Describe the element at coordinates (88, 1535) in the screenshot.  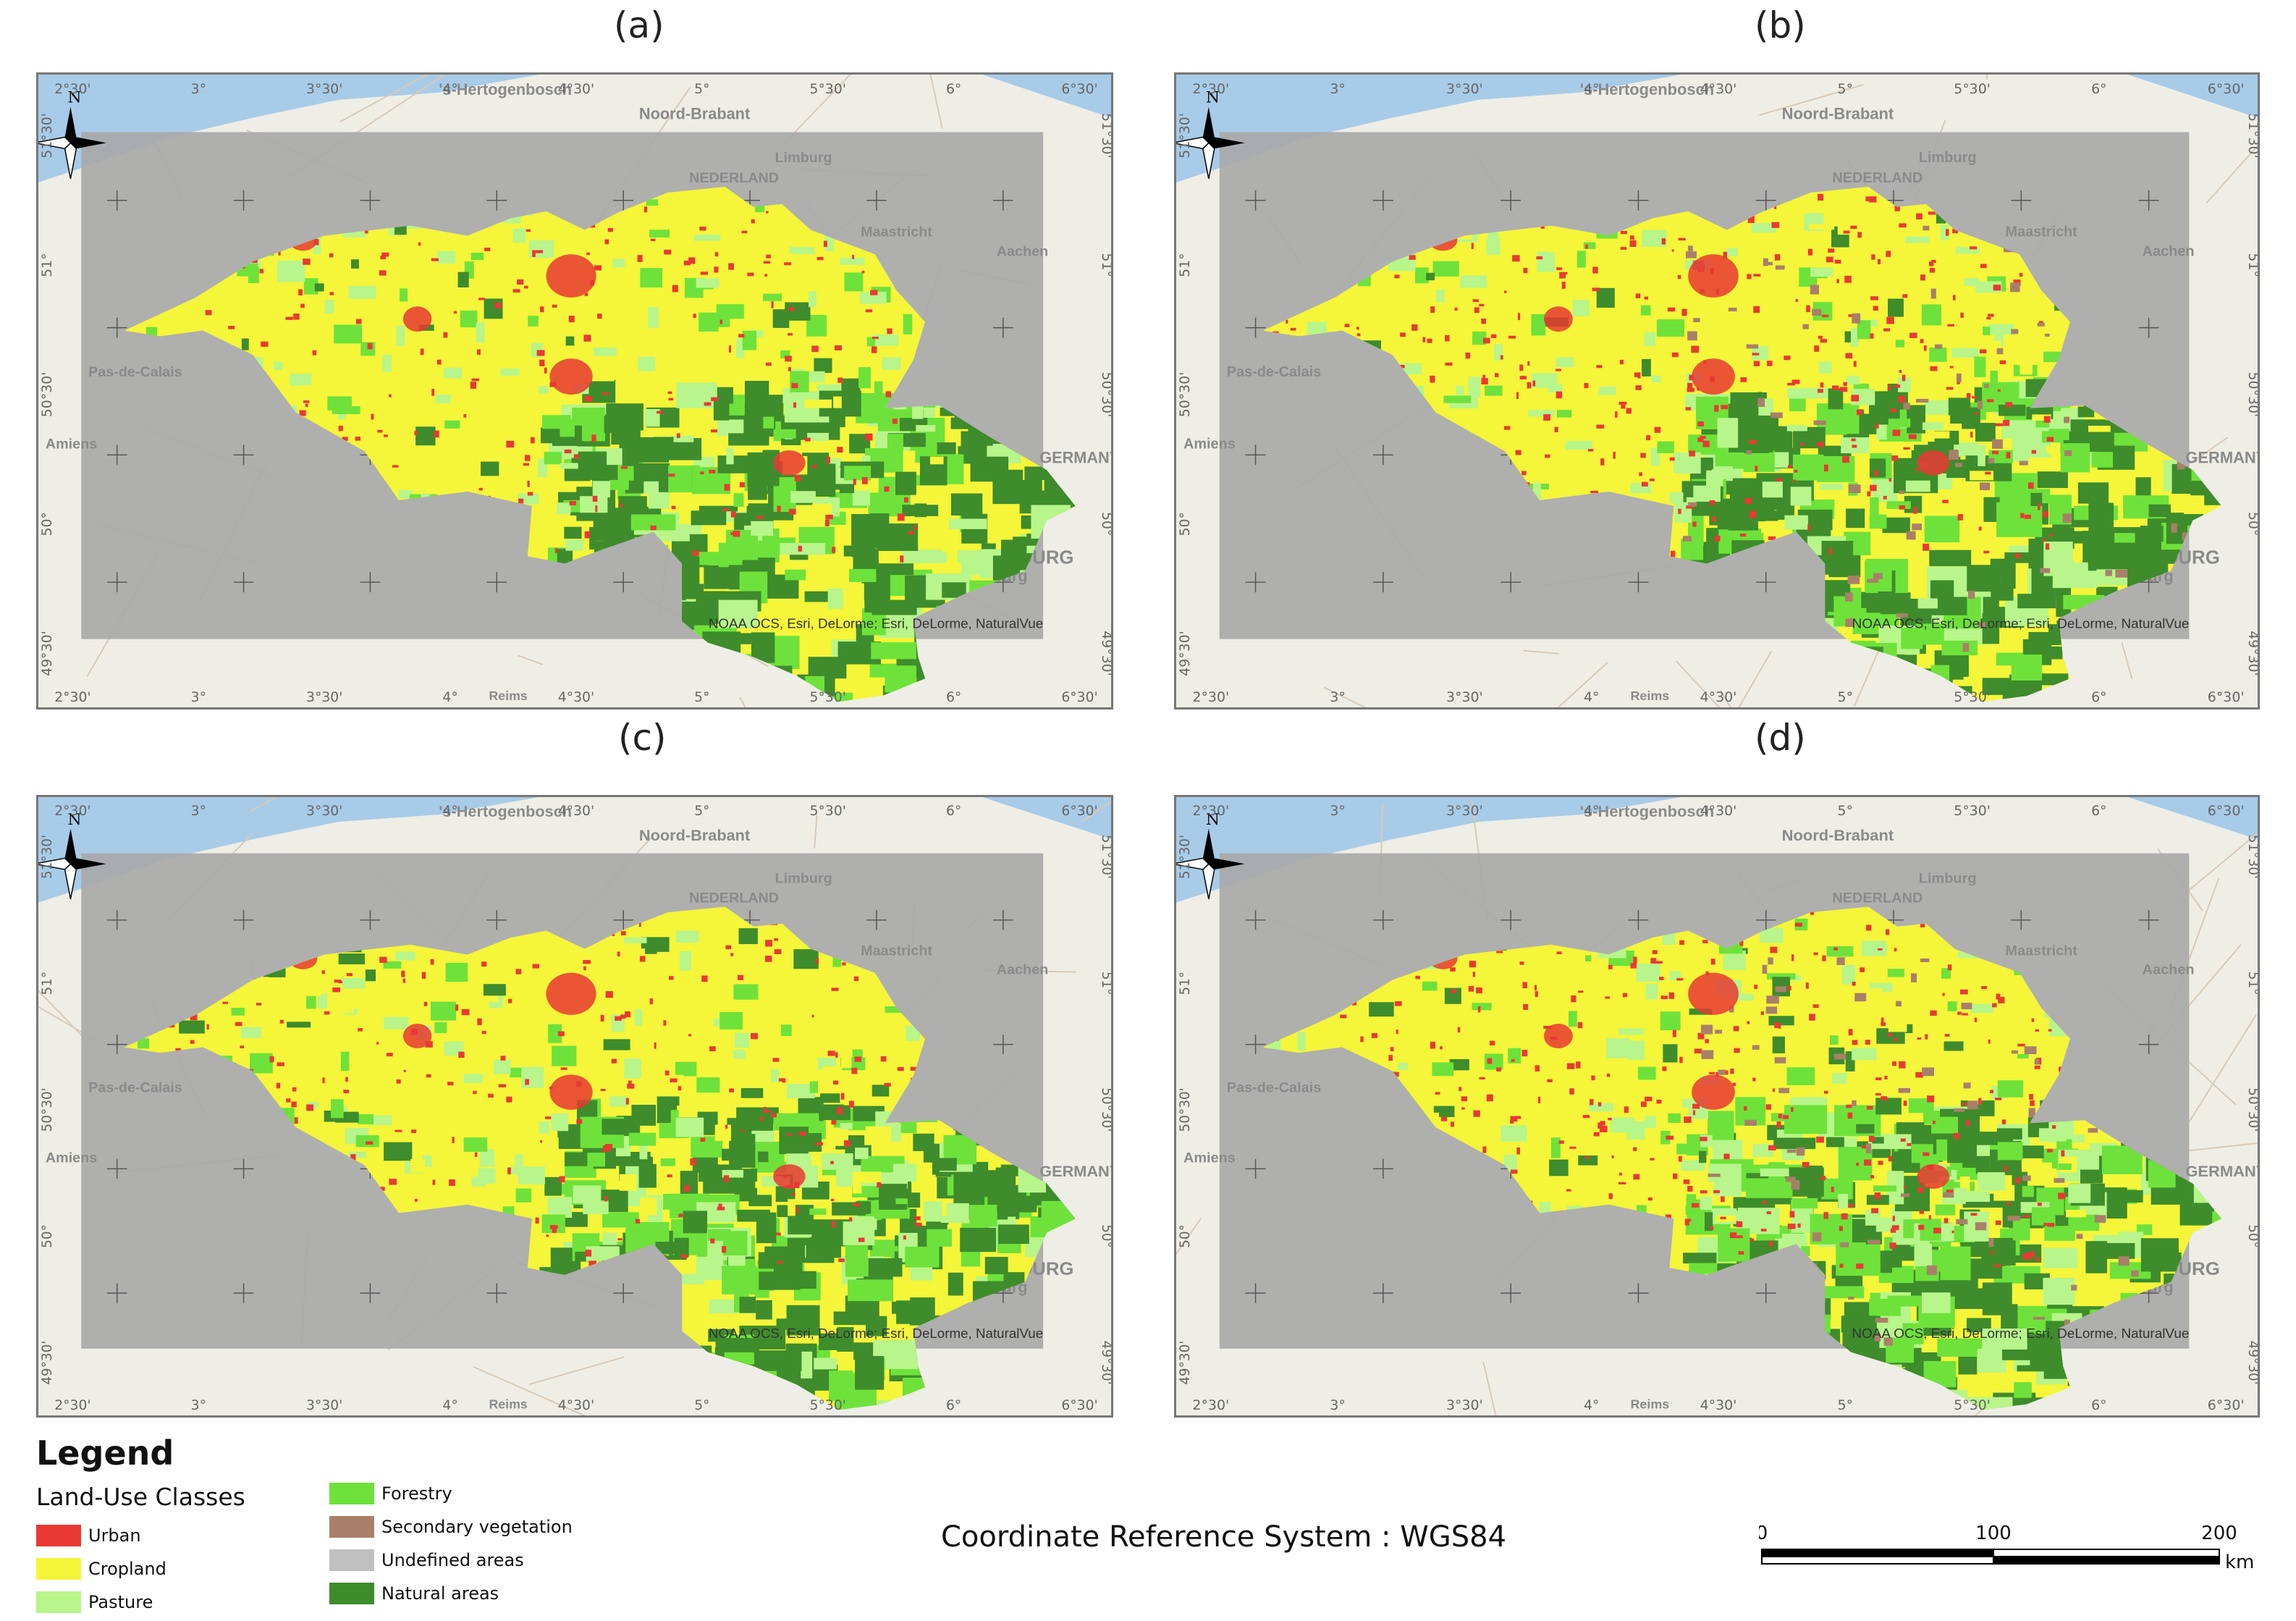
I see `legend-item-urban: Urban` at that location.